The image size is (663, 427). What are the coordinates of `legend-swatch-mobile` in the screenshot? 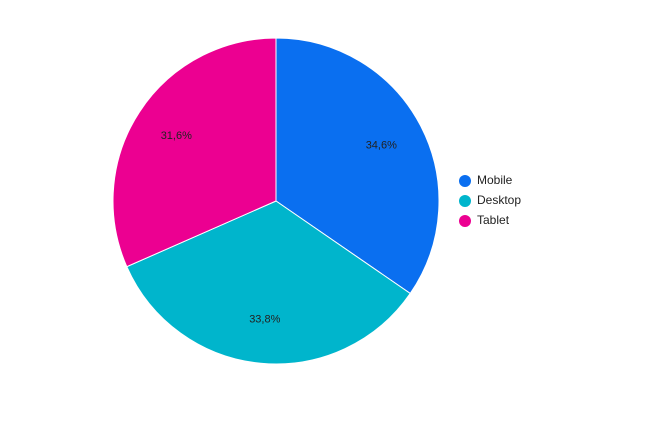 It's located at (465, 180).